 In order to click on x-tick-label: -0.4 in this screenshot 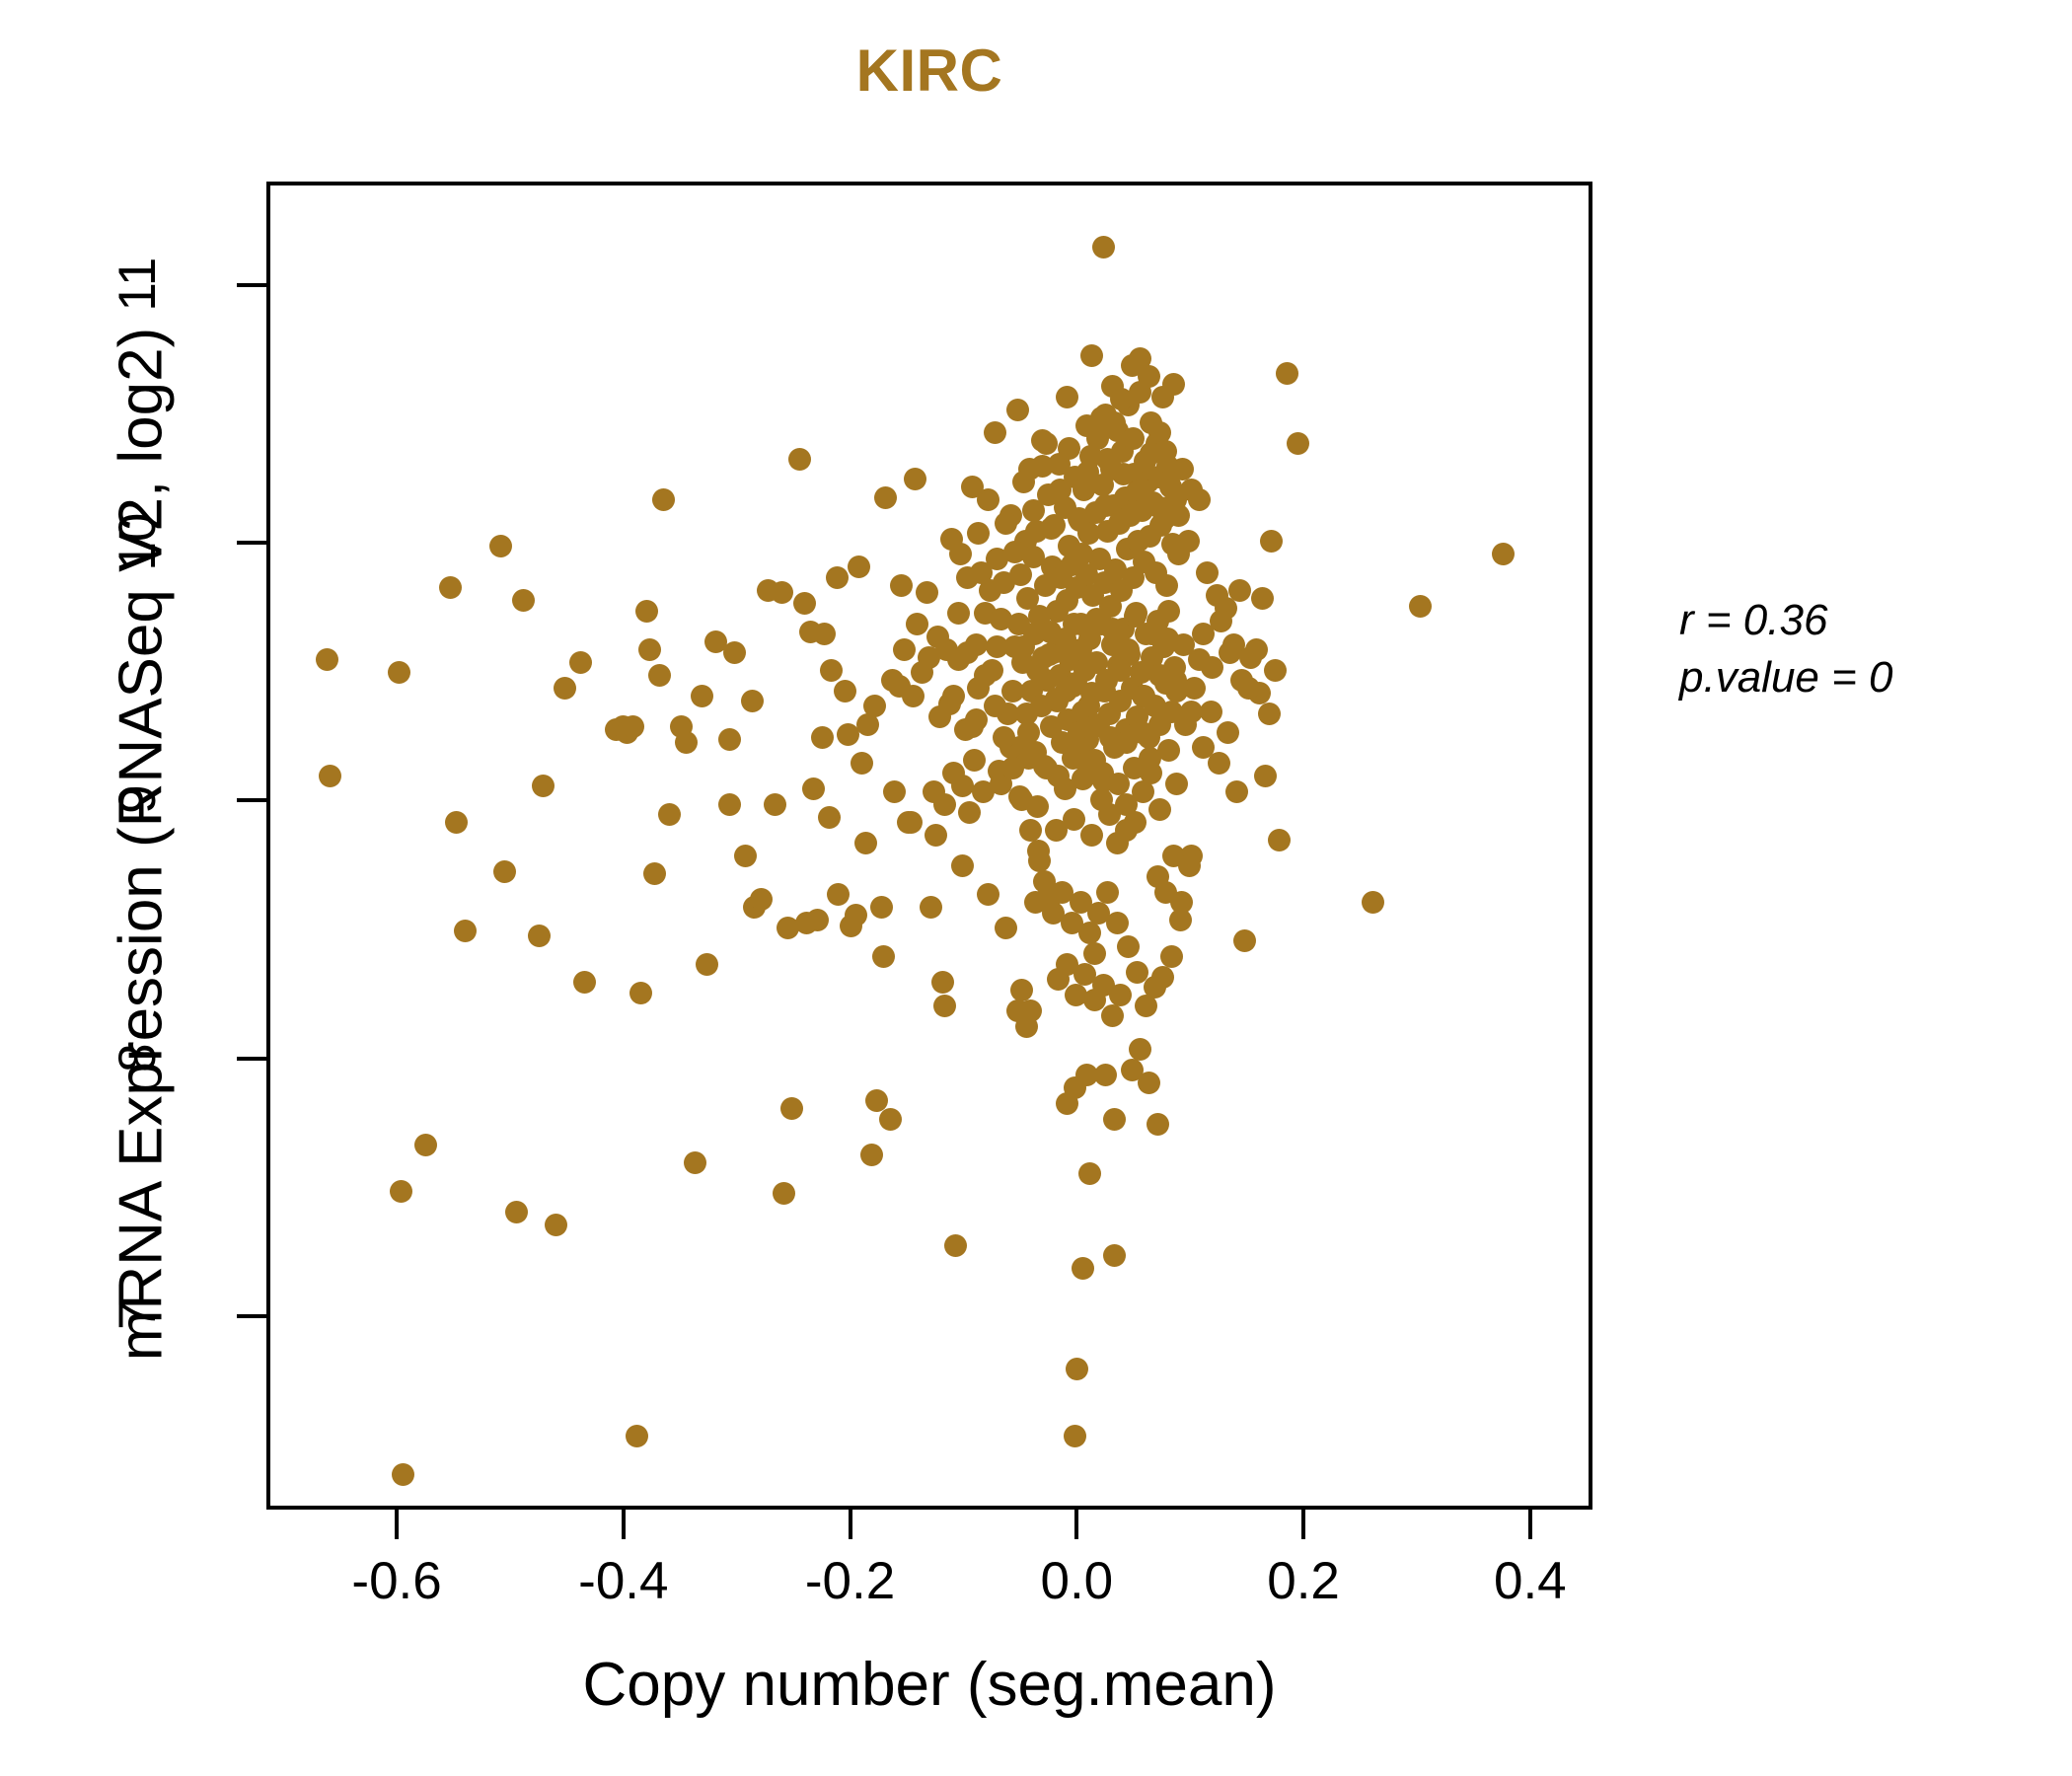, I will do `click(624, 1581)`.